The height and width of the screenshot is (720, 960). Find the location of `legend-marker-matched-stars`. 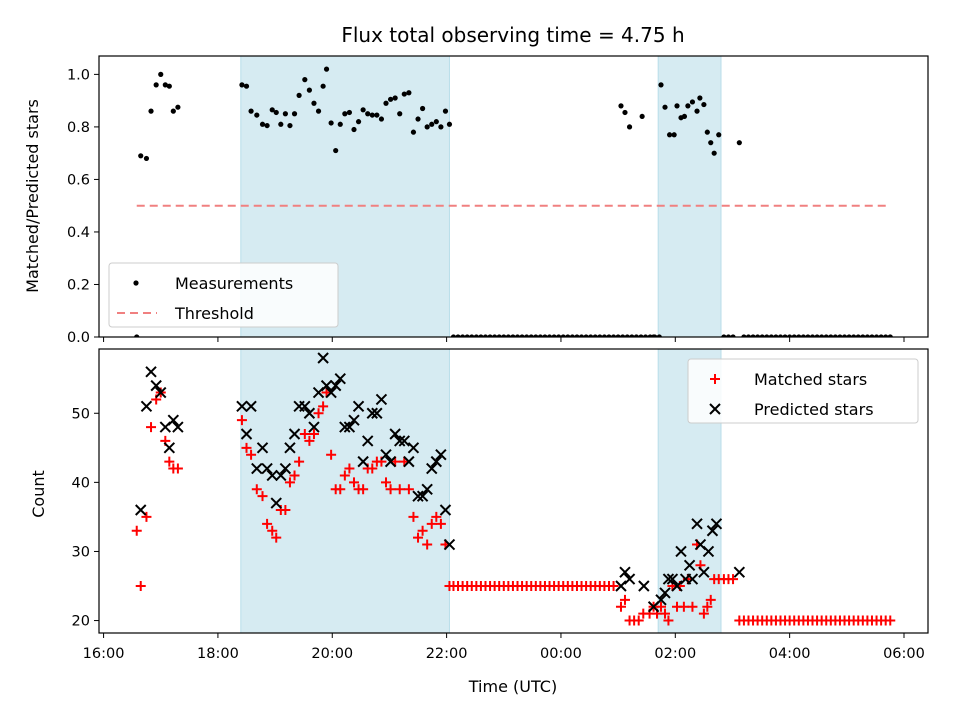

legend-marker-matched-stars is located at coordinates (715, 379).